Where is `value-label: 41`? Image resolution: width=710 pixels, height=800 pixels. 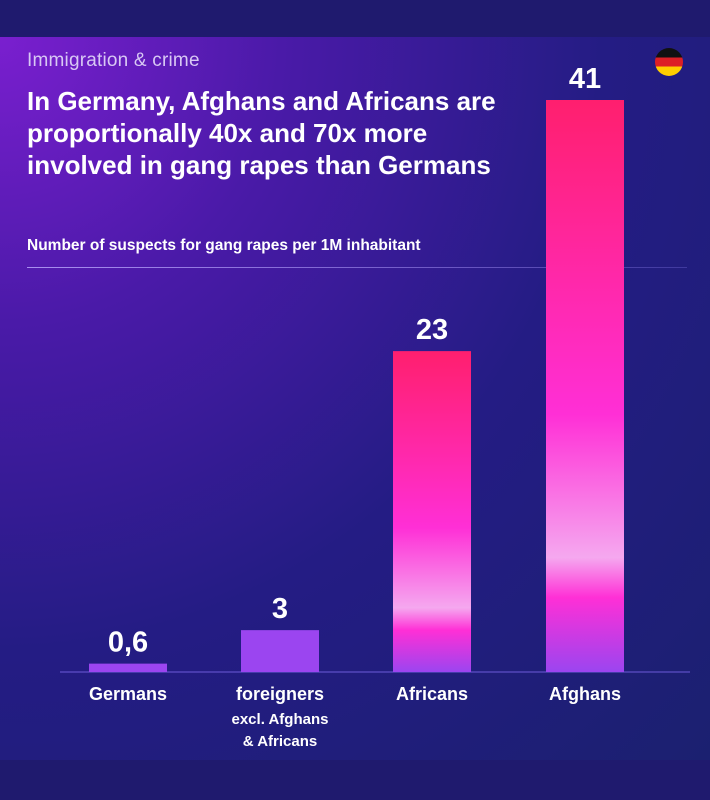
value-label: 41 is located at coordinates (585, 79).